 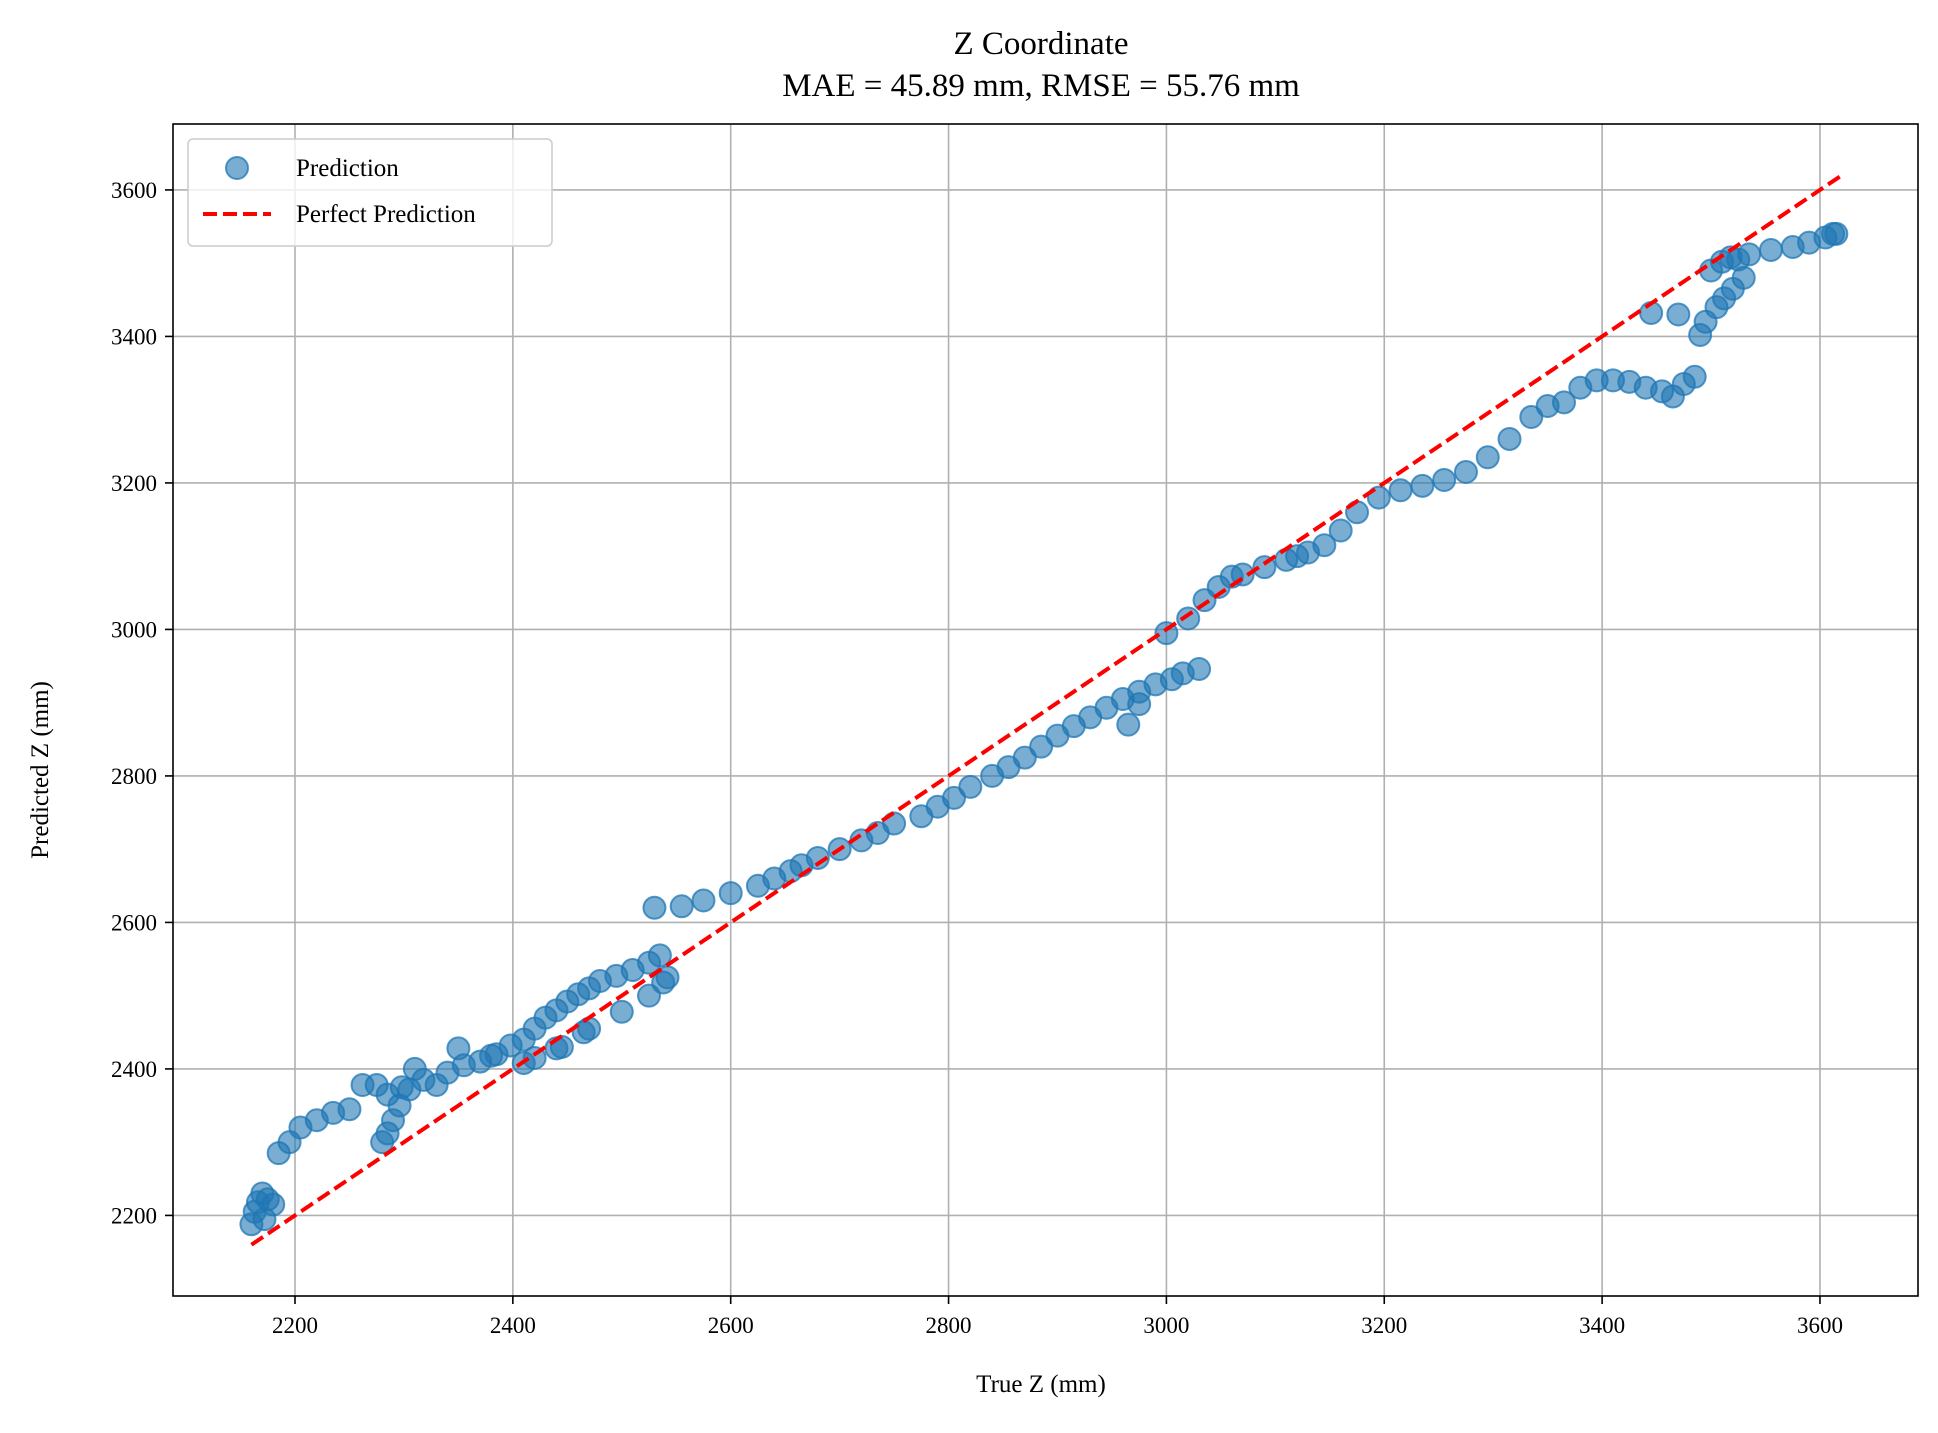 I want to click on legend-marker-prediction, so click(x=237, y=168).